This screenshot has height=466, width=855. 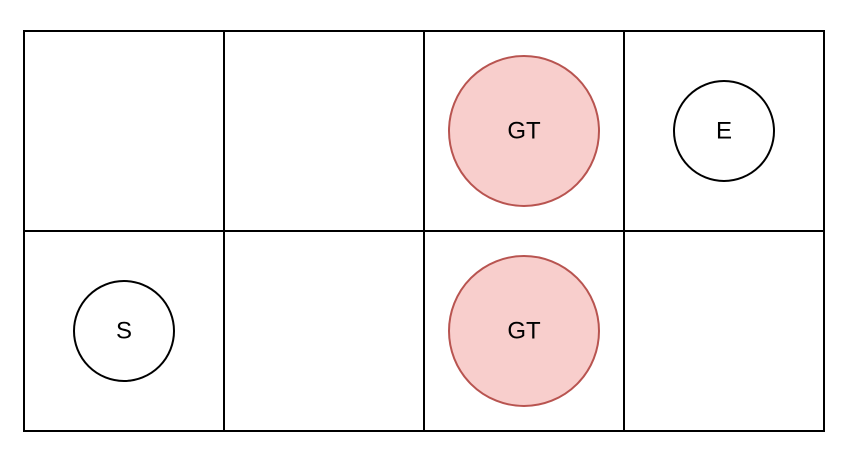 I want to click on node-label: S, so click(x=124, y=330).